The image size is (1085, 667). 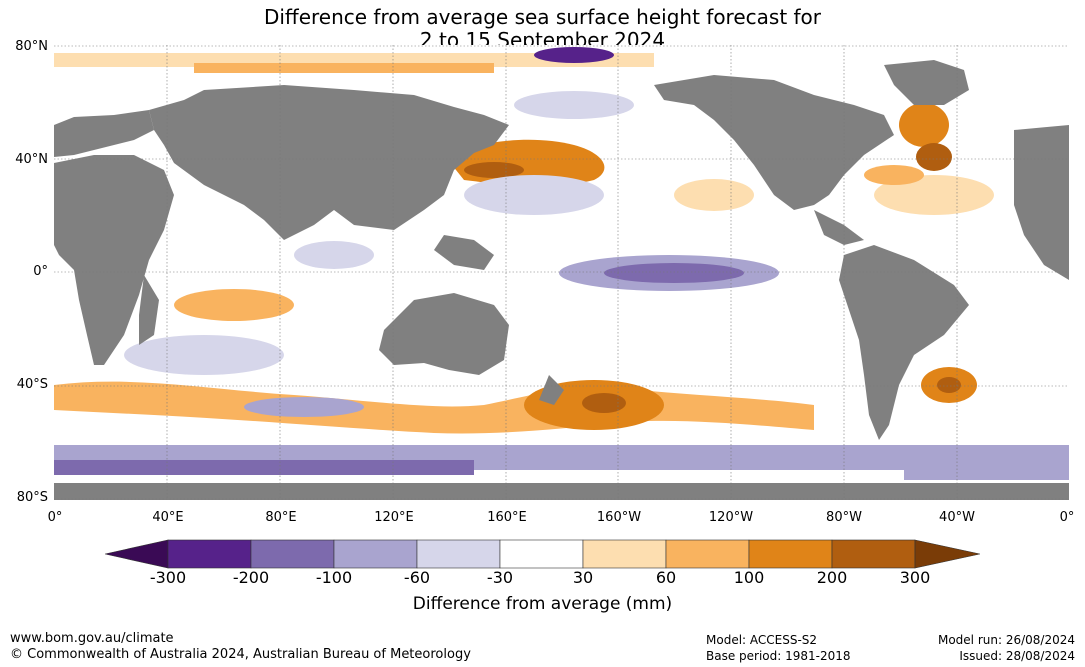 What do you see at coordinates (264, 467) in the screenshot?
I see `southern-ocean-band-strong` at bounding box center [264, 467].